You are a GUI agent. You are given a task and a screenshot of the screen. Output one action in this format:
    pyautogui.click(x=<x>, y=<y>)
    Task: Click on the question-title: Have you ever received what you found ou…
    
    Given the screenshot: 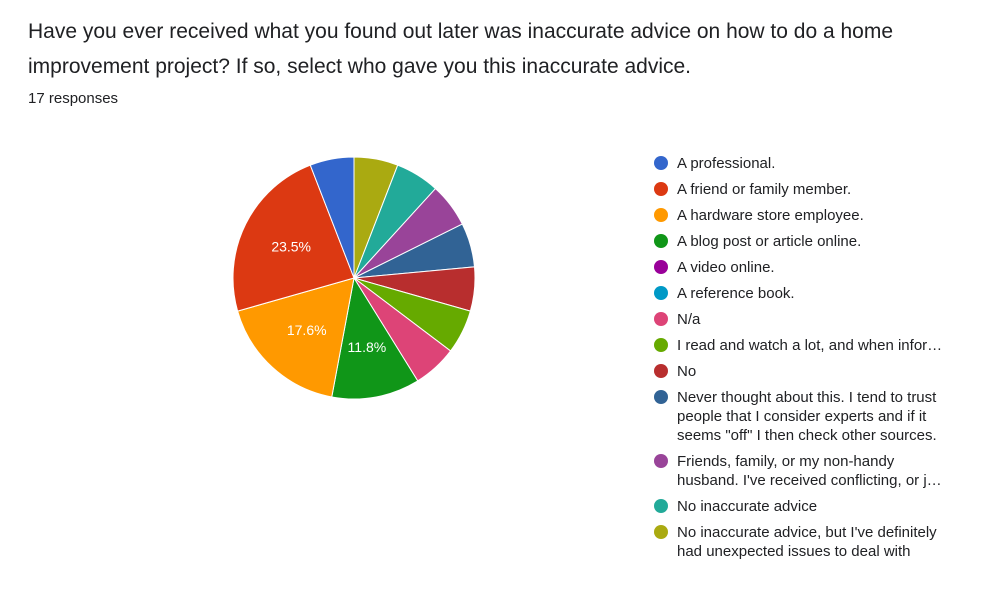 What is the action you would take?
    pyautogui.click(x=461, y=49)
    